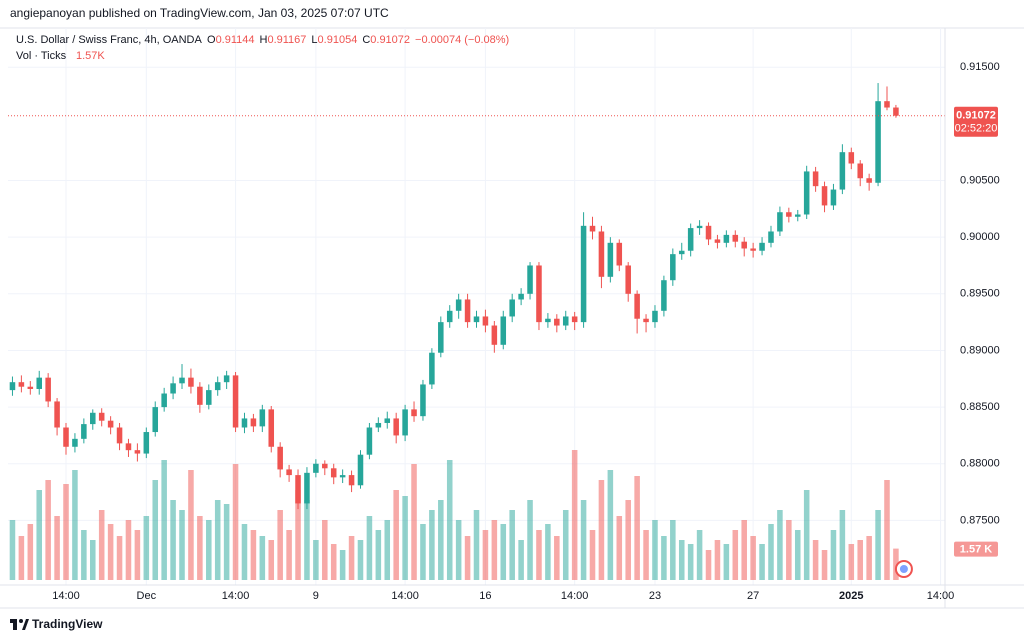  I want to click on ohlc-value: 0.91072, so click(390, 40).